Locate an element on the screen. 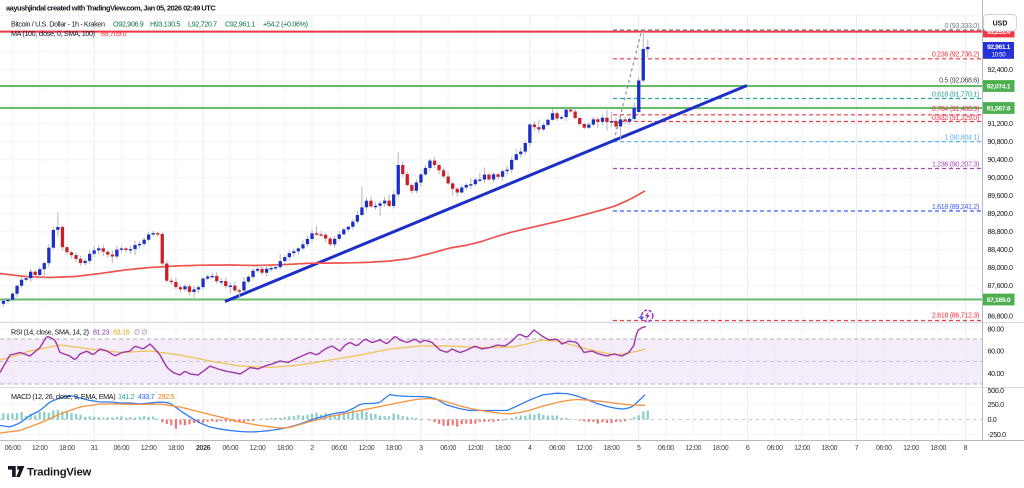 The width and height of the screenshot is (1024, 488). svg-text: 80.00 is located at coordinates (996, 328).